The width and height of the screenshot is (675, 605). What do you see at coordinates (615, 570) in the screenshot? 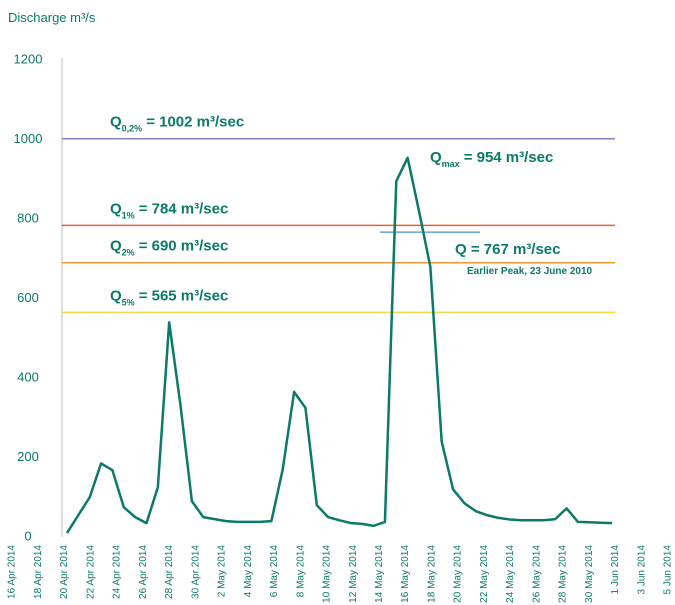
I see `x-tick-label: 1 Jun 2014` at bounding box center [615, 570].